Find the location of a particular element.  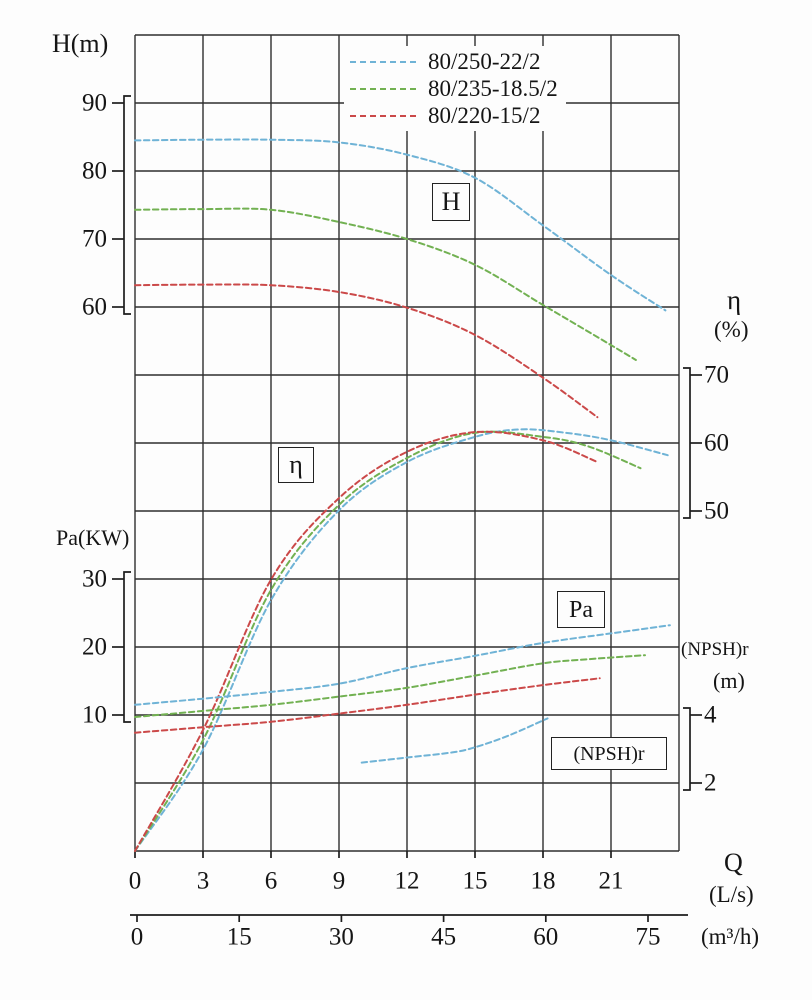

curve-Pa-80/250-22/2 is located at coordinates (402, 665).